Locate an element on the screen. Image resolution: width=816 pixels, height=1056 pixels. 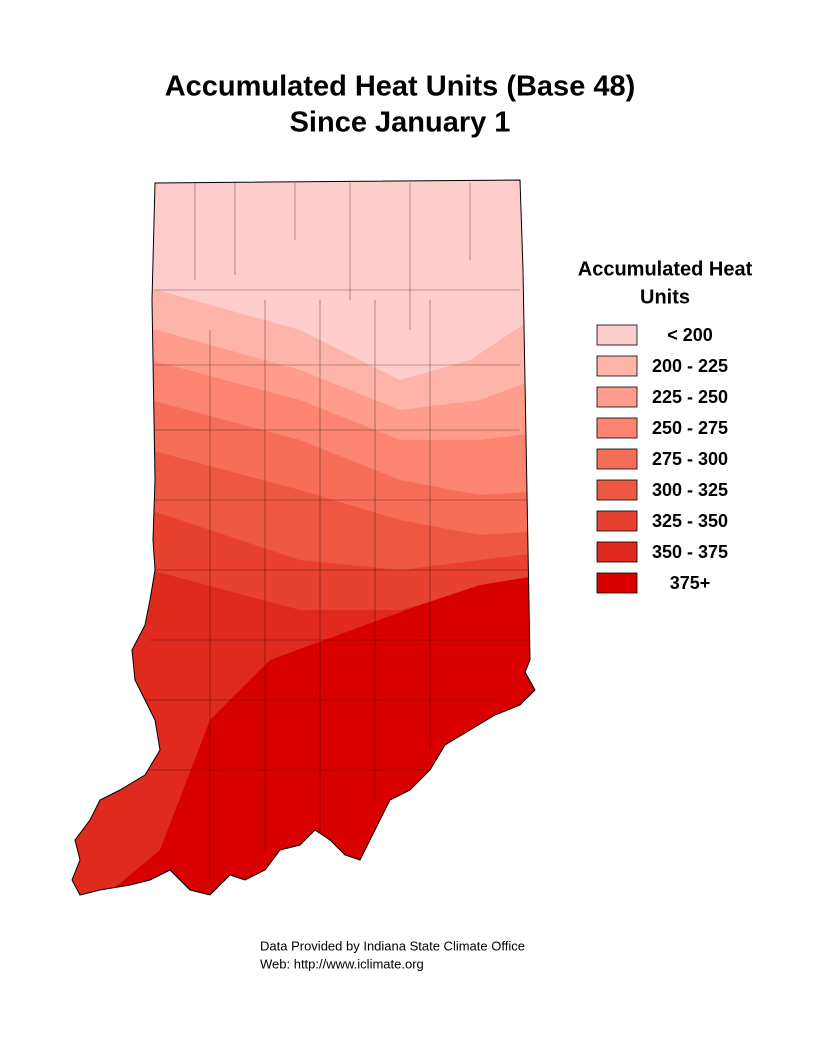
legend-label: 350 - 375 is located at coordinates (690, 552).